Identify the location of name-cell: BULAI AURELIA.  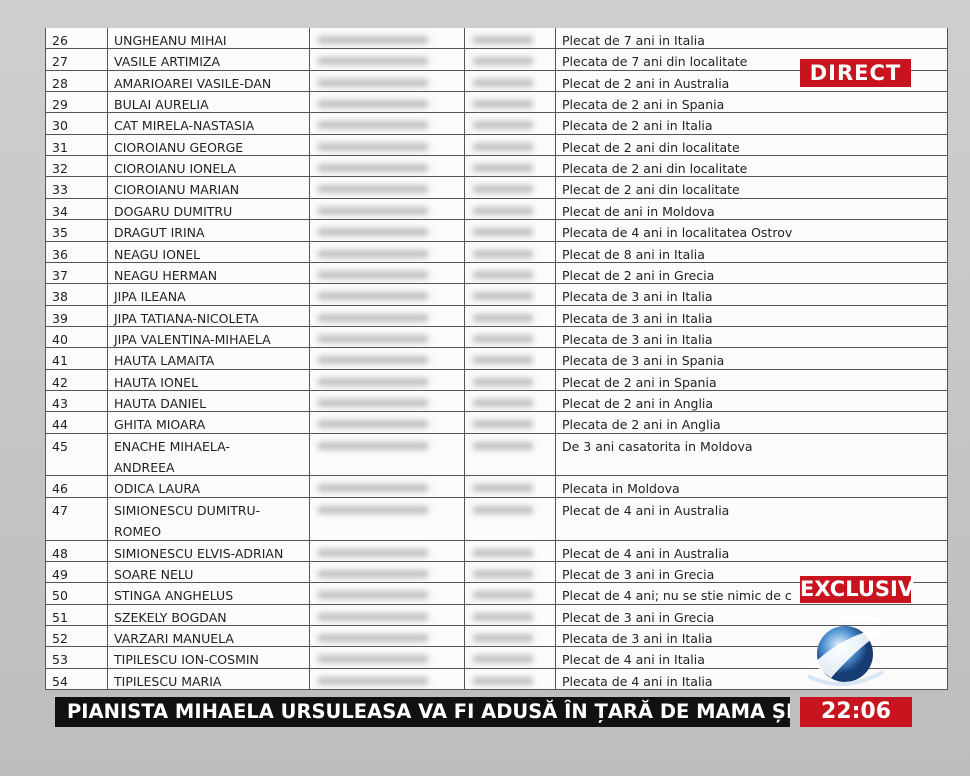
(209, 103).